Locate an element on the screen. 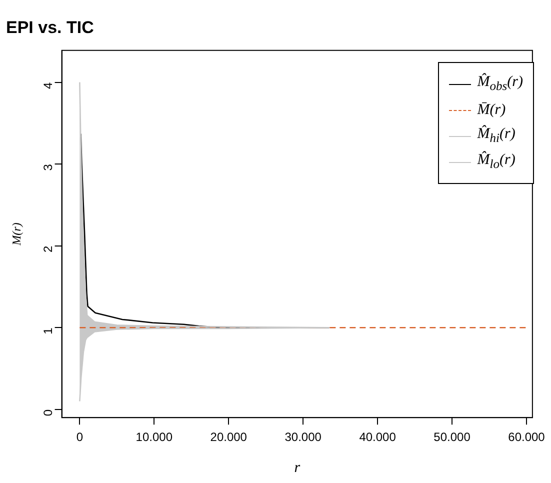  chart-title: EPI vs. TIC is located at coordinates (50, 27).